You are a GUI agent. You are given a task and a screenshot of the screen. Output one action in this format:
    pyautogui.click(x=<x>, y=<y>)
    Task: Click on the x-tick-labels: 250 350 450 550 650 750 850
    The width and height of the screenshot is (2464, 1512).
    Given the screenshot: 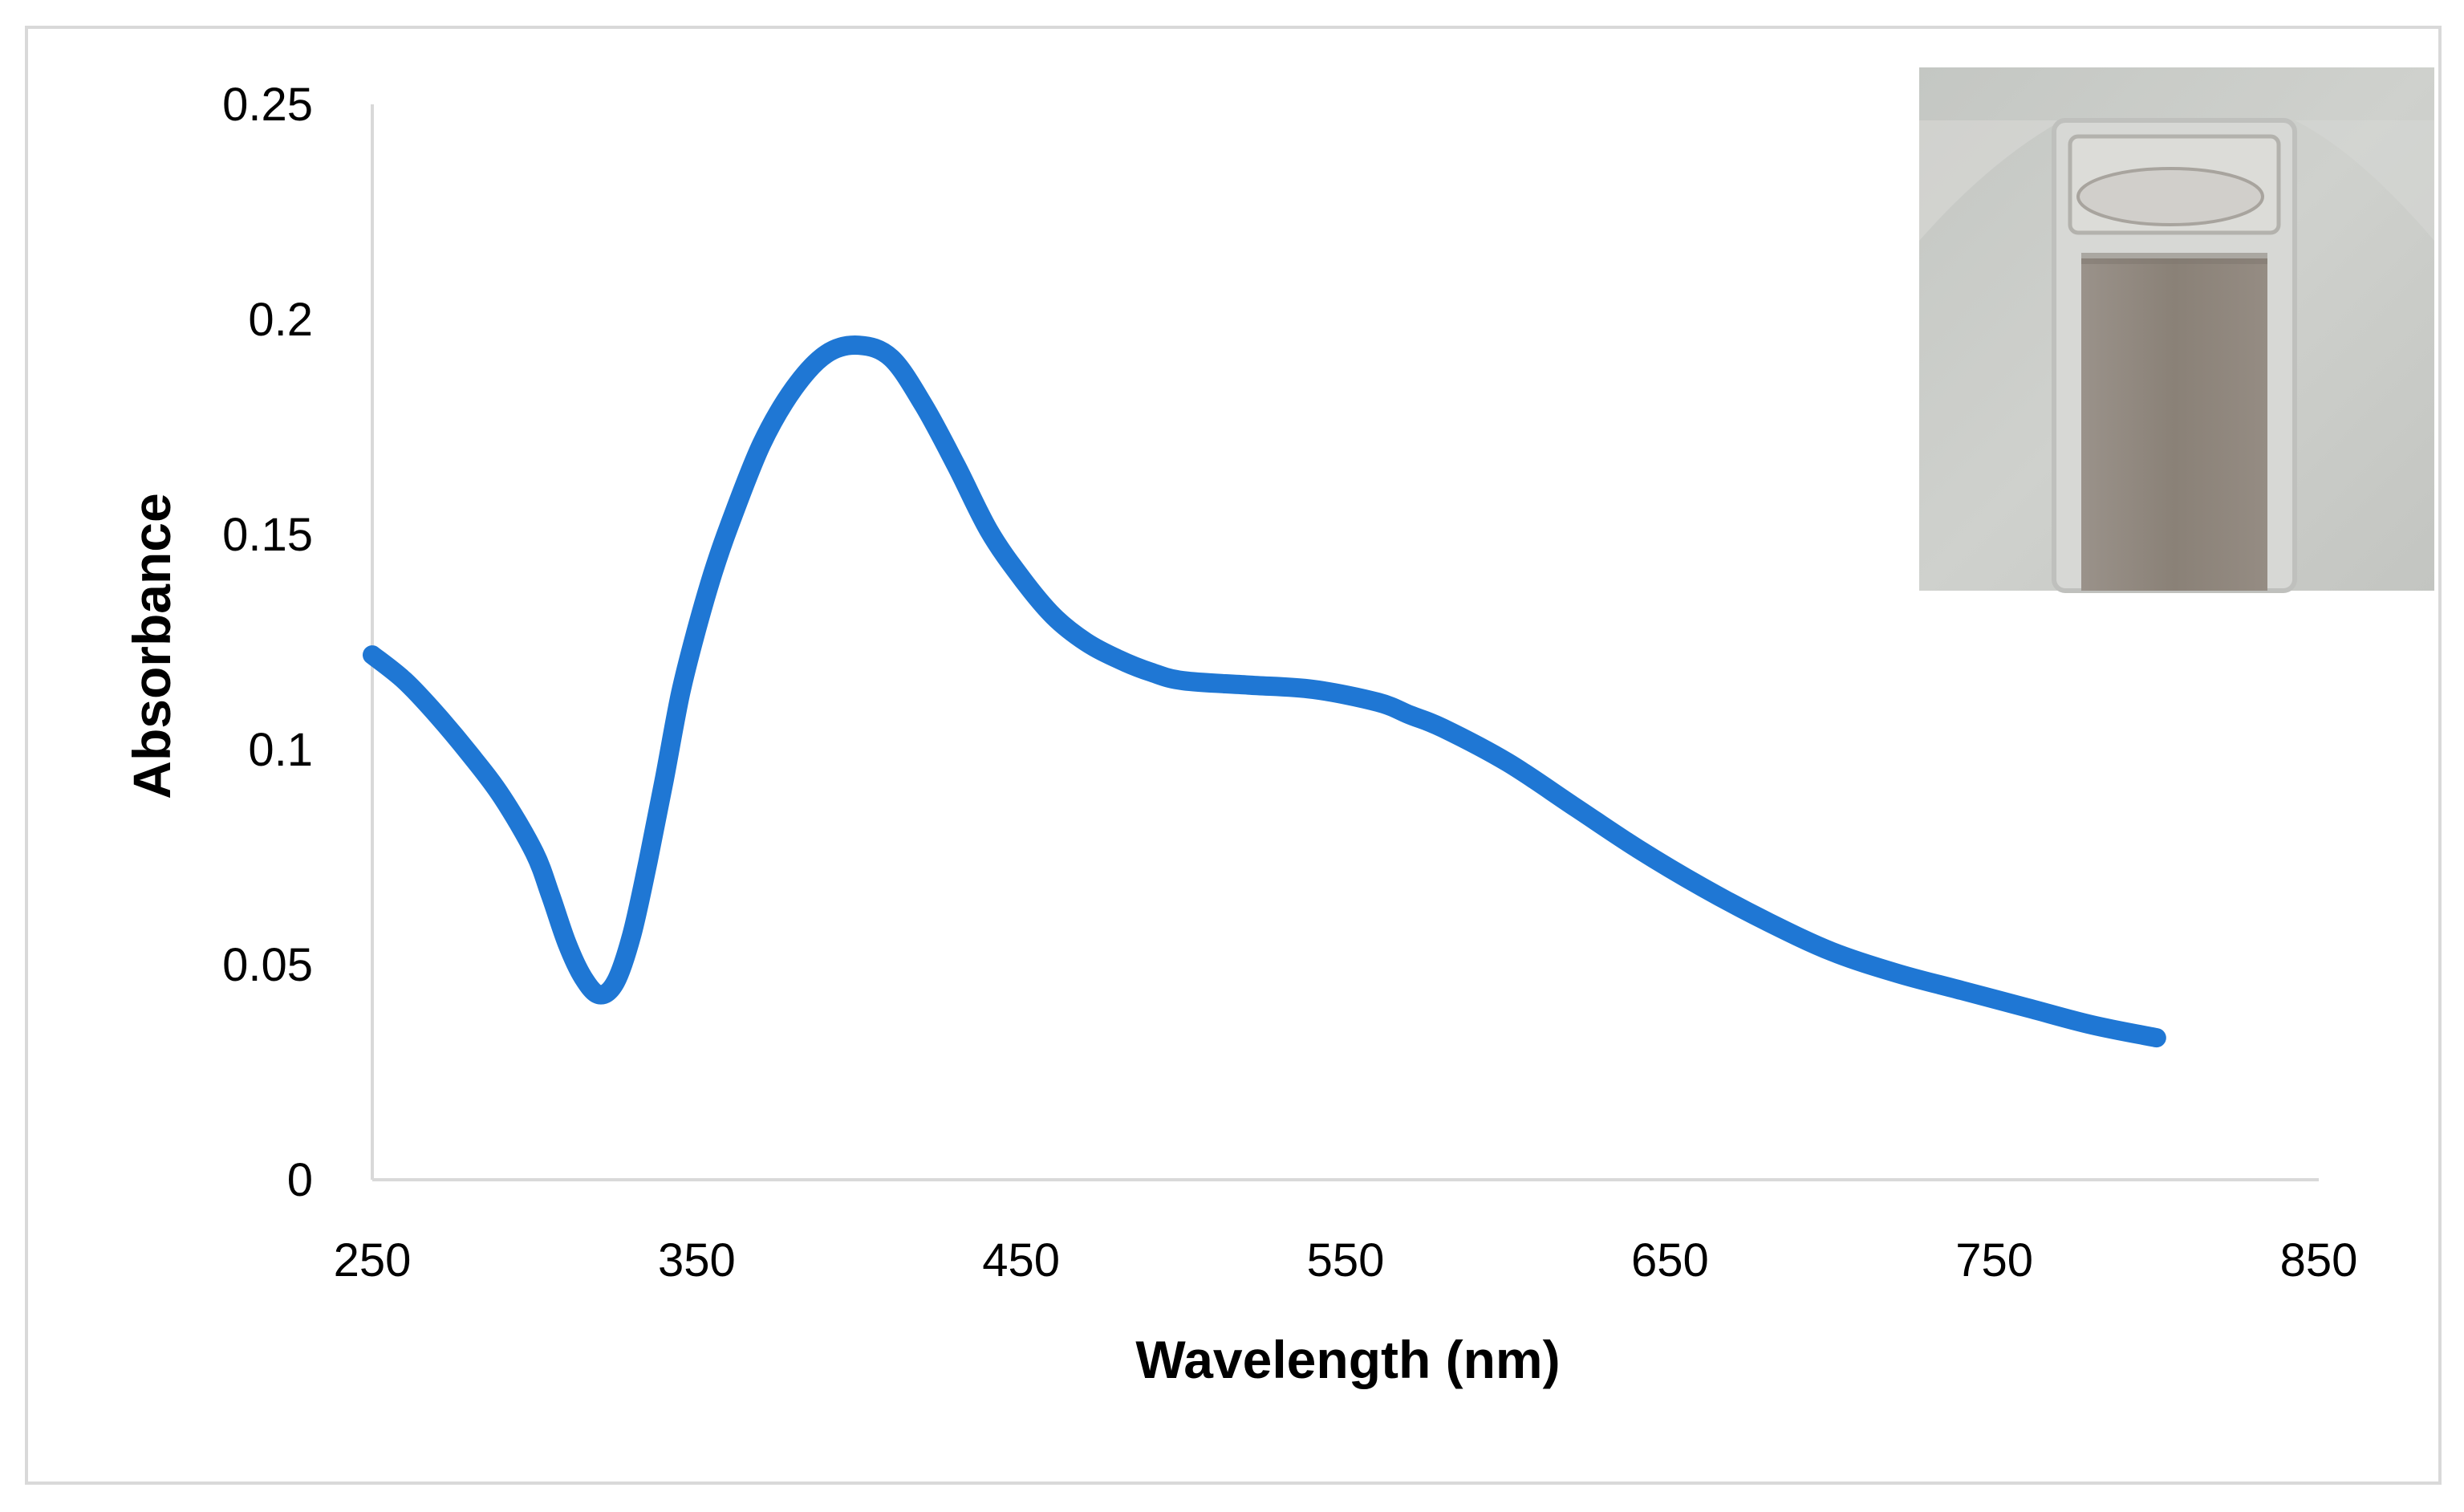 What is the action you would take?
    pyautogui.click(x=1346, y=1260)
    